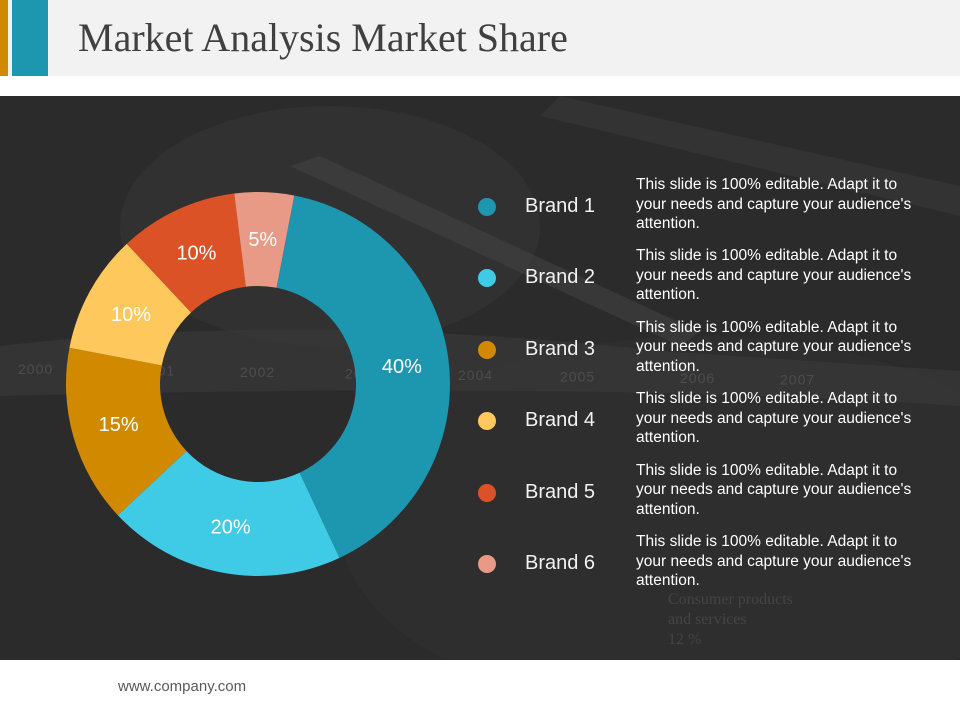 This screenshot has height=720, width=960. What do you see at coordinates (560, 563) in the screenshot?
I see `legend-label: Brand 6` at bounding box center [560, 563].